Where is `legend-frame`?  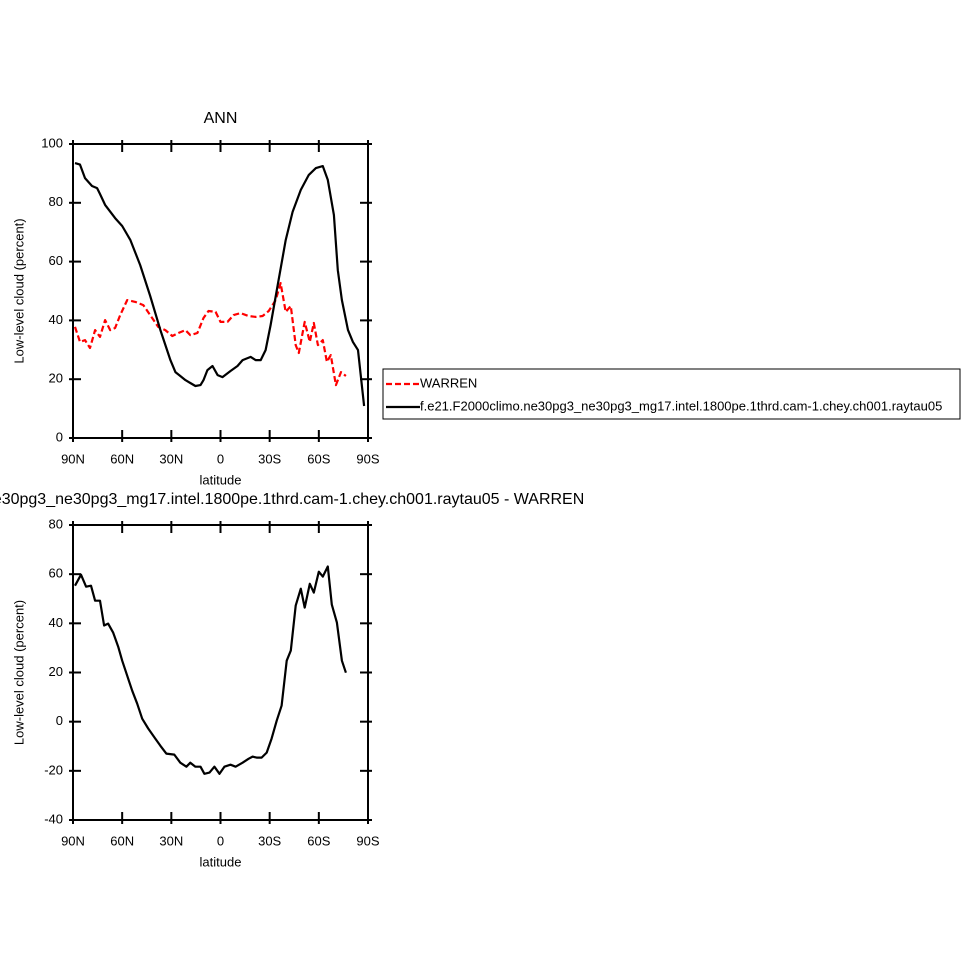
legend-frame is located at coordinates (671, 394).